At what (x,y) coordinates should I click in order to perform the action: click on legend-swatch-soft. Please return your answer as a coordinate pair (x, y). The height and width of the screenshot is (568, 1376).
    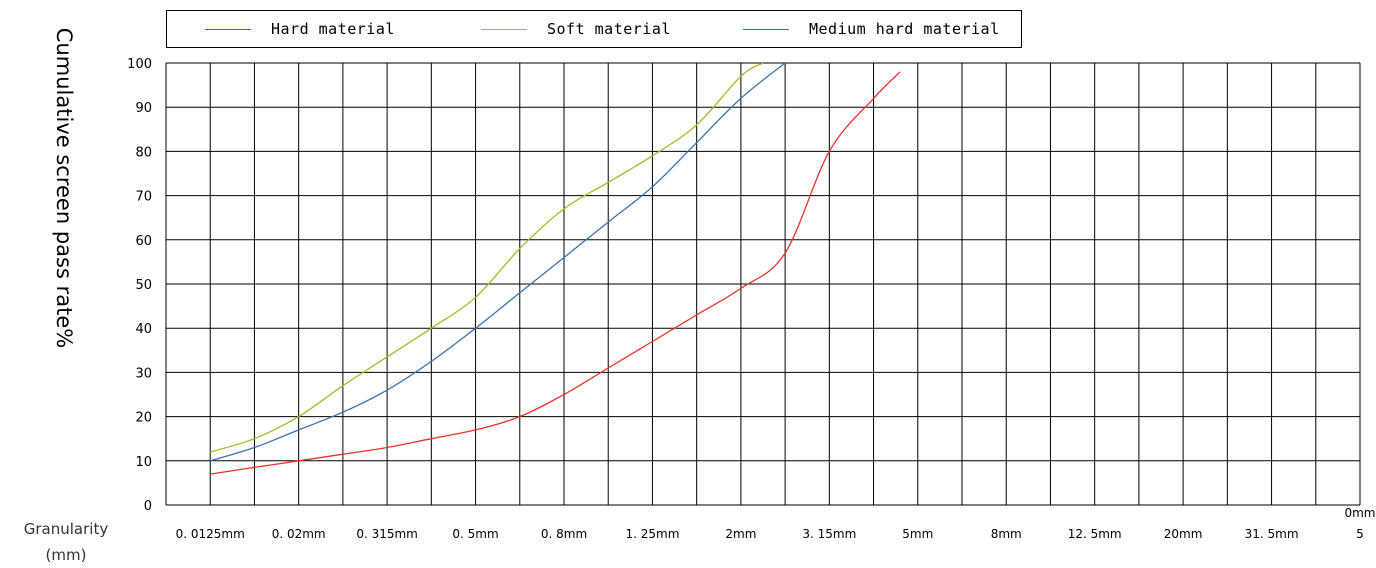
    Looking at the image, I should click on (504, 29).